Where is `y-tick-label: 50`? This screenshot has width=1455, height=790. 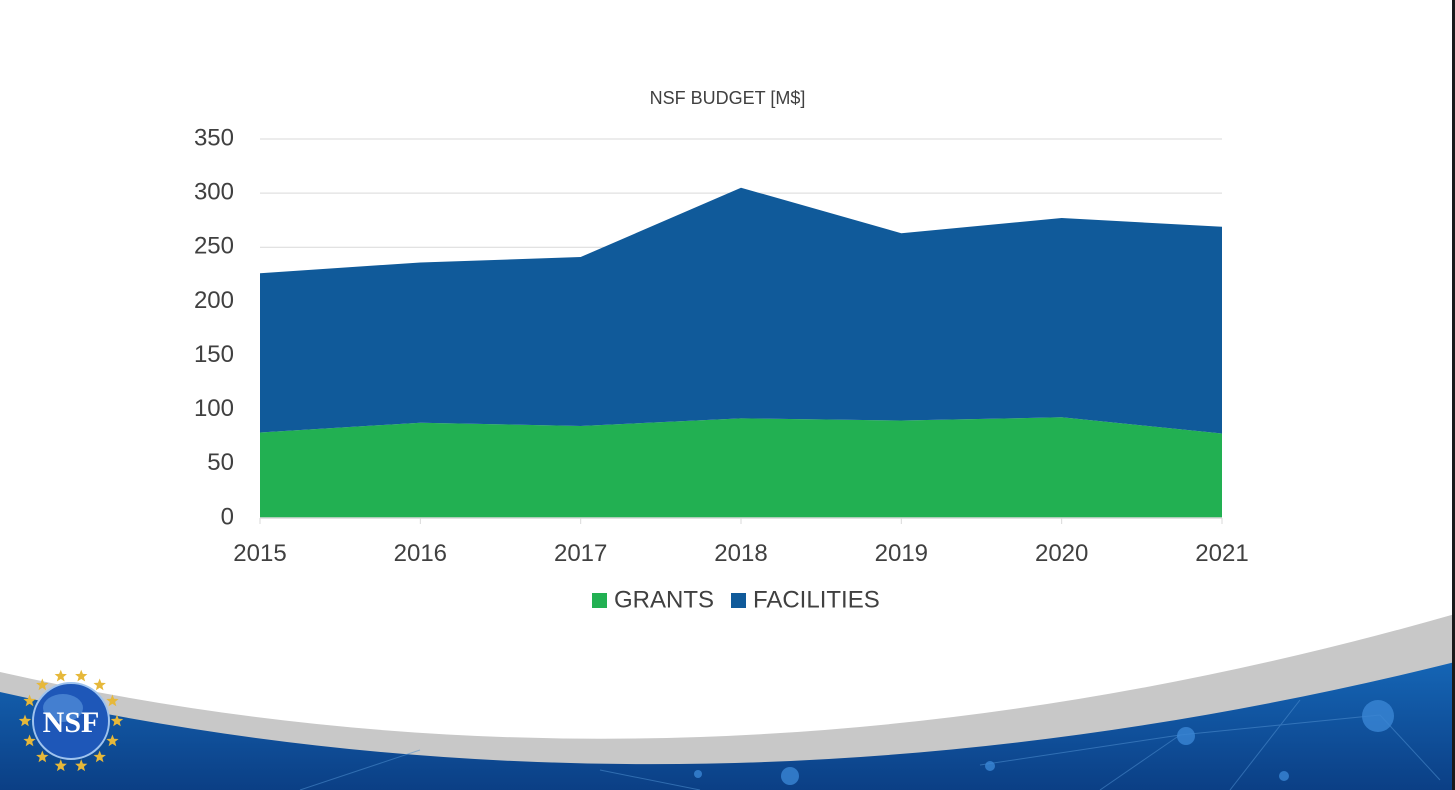 y-tick-label: 50 is located at coordinates (220, 462).